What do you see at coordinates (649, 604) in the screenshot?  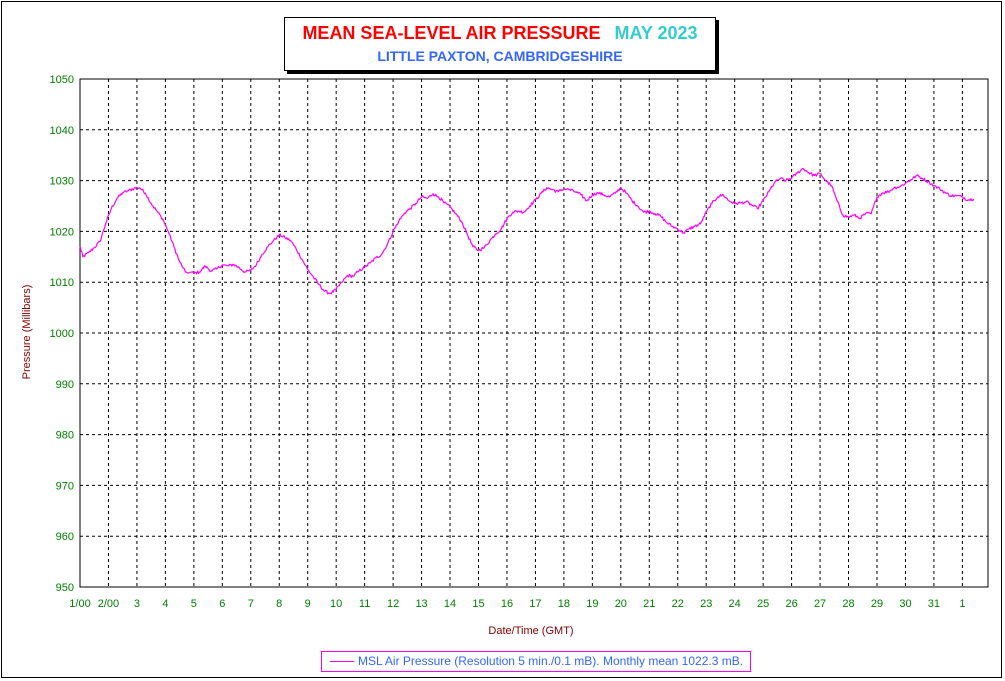 I see `x-tick-label: 21` at bounding box center [649, 604].